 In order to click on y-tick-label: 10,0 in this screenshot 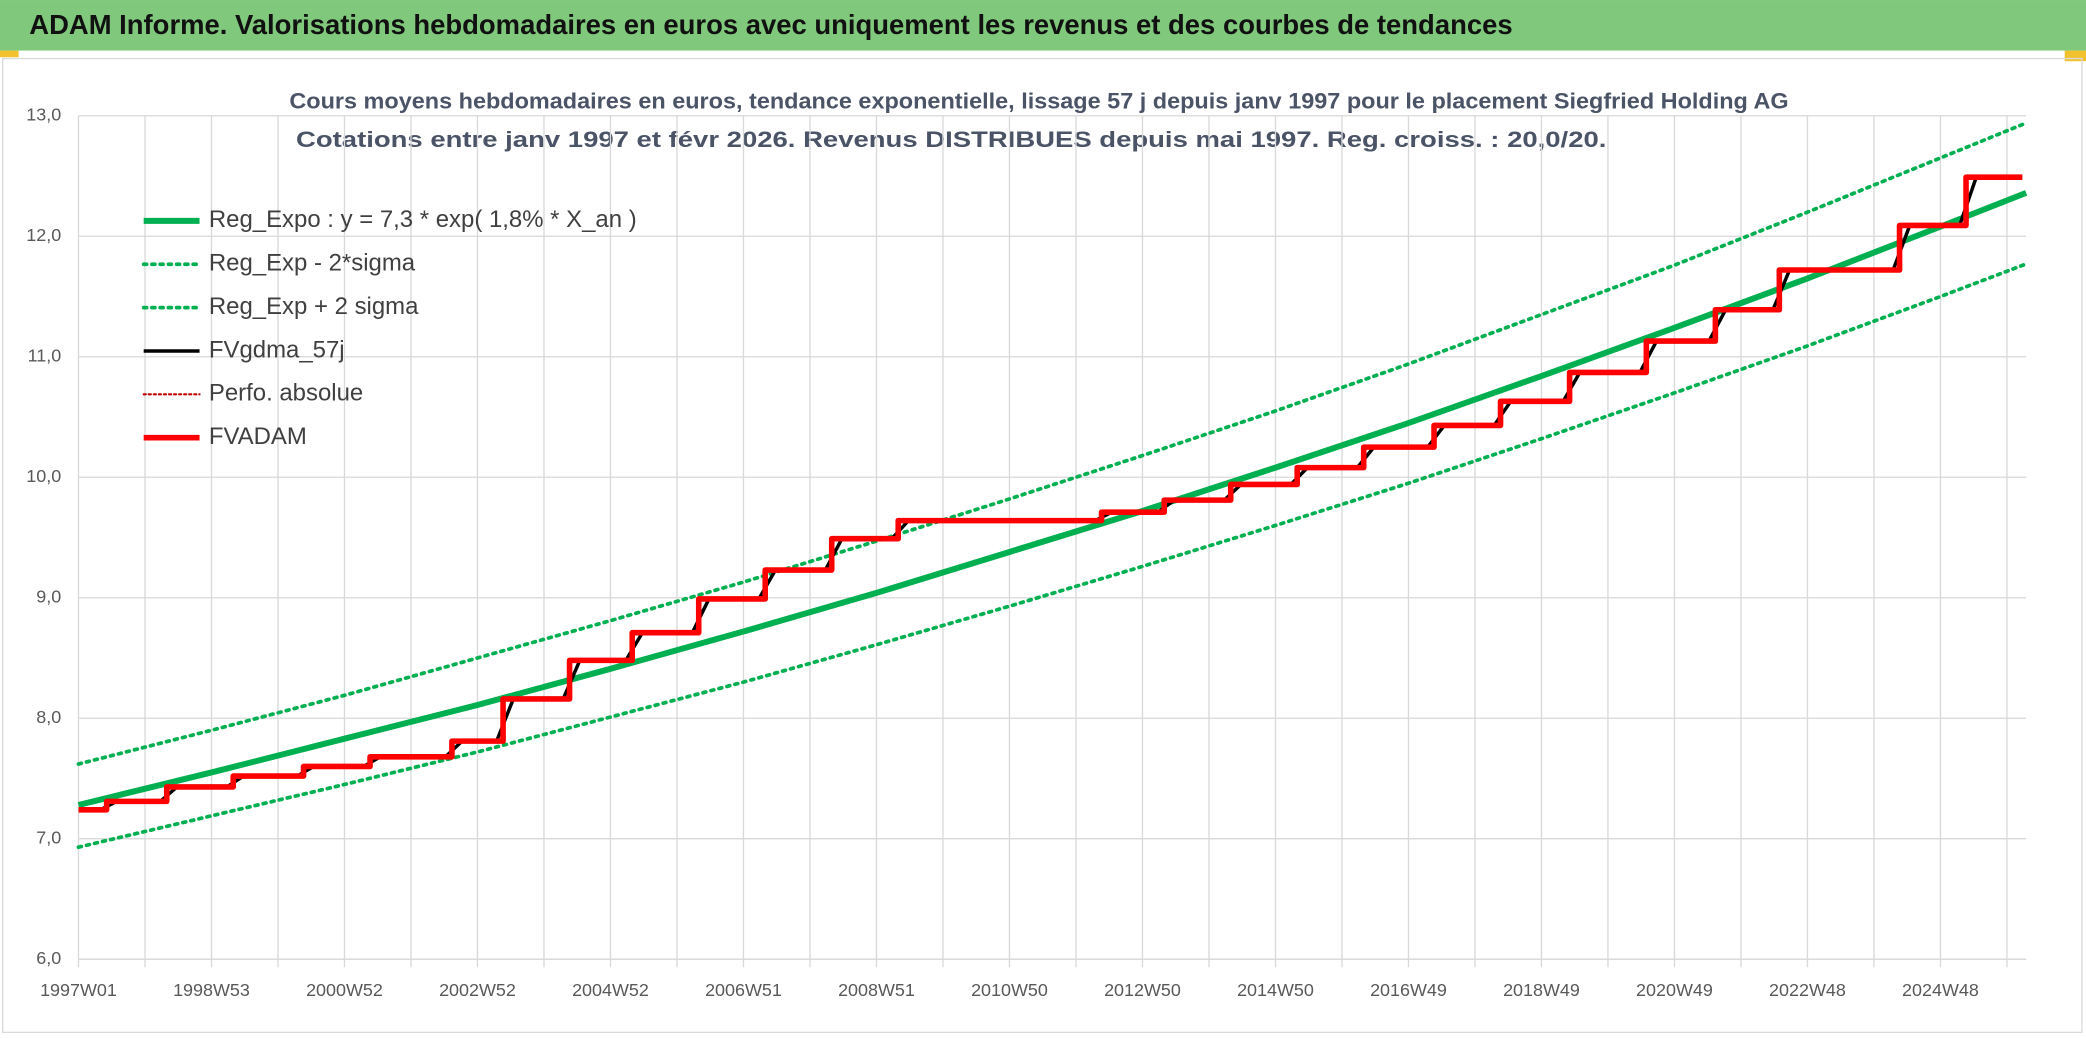, I will do `click(43, 476)`.